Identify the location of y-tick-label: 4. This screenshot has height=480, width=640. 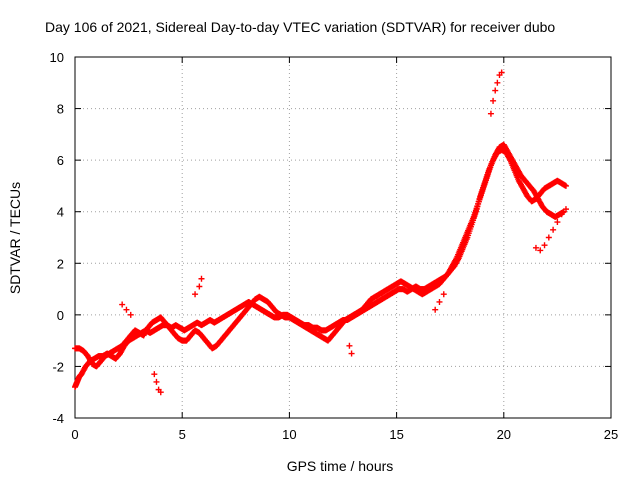
(60, 212).